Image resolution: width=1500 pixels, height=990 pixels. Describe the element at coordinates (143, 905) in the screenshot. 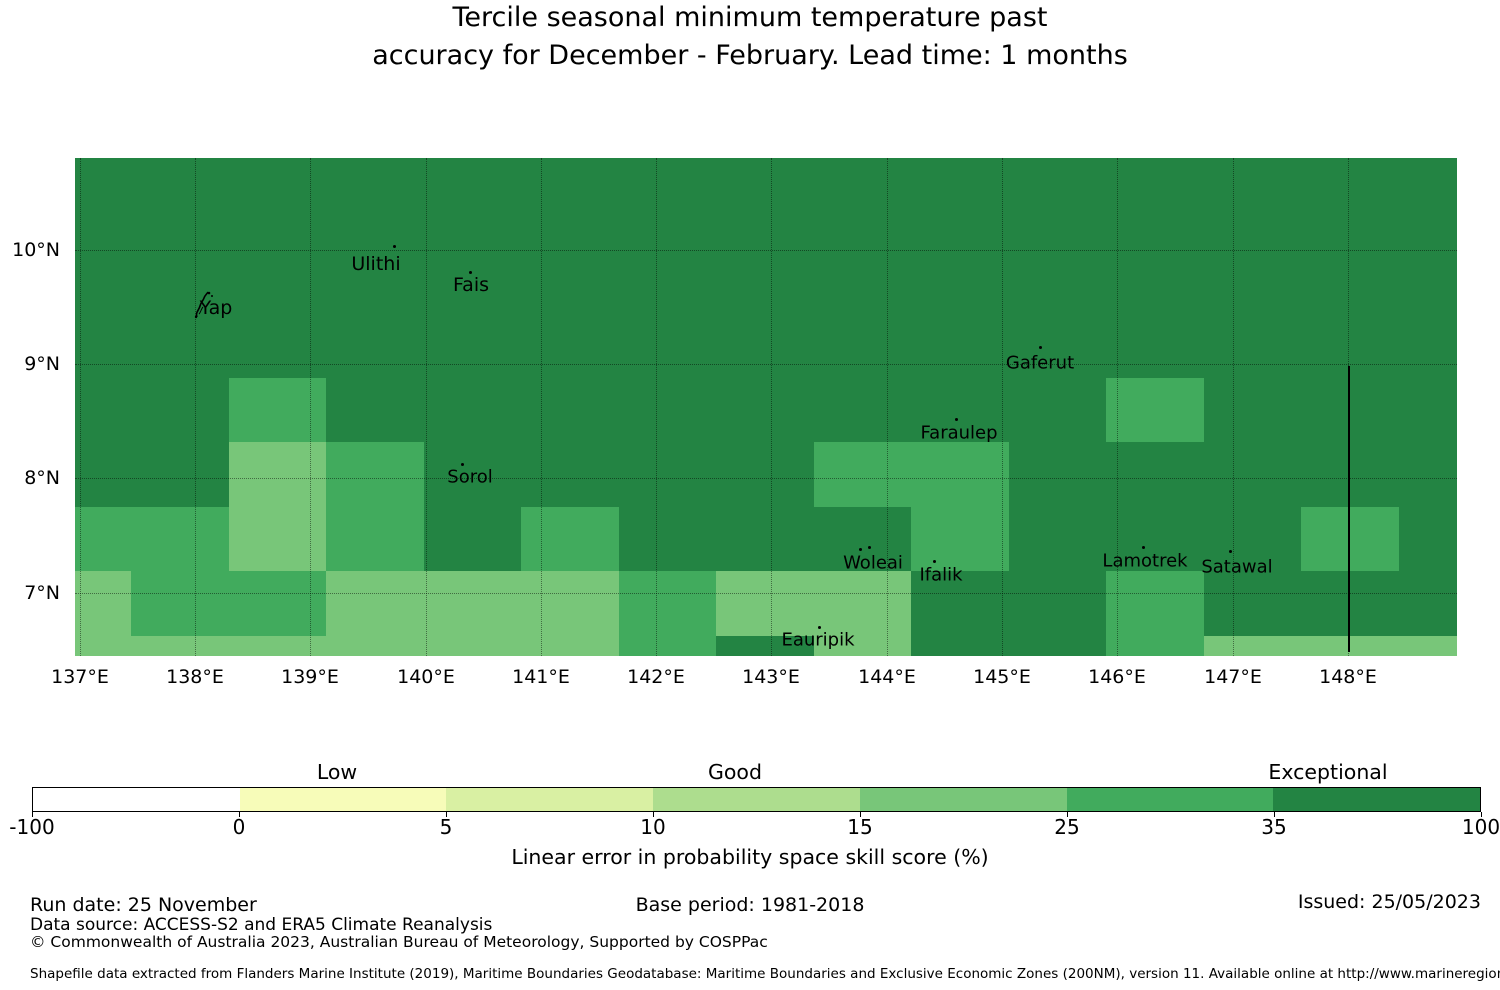

I see `run-date-text: Run date: 25 November` at that location.